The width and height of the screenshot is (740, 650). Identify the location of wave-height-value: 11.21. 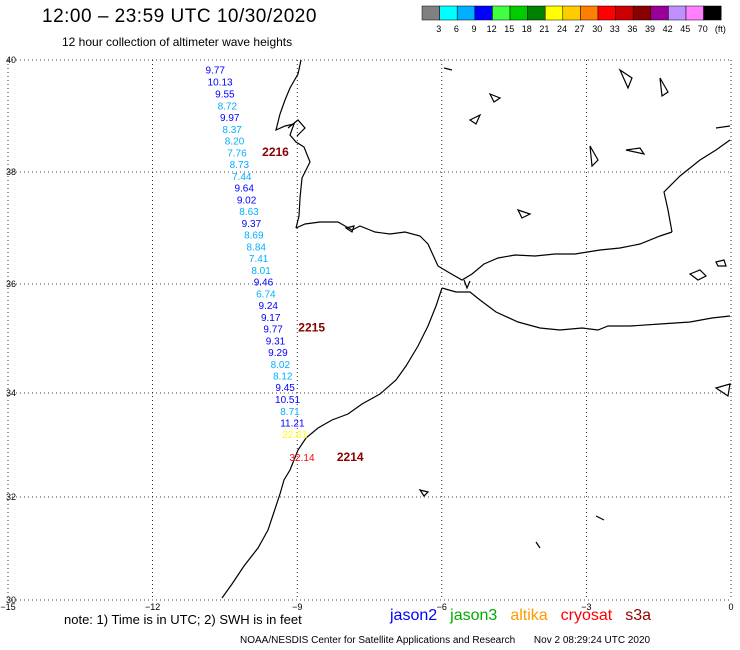
(292, 423).